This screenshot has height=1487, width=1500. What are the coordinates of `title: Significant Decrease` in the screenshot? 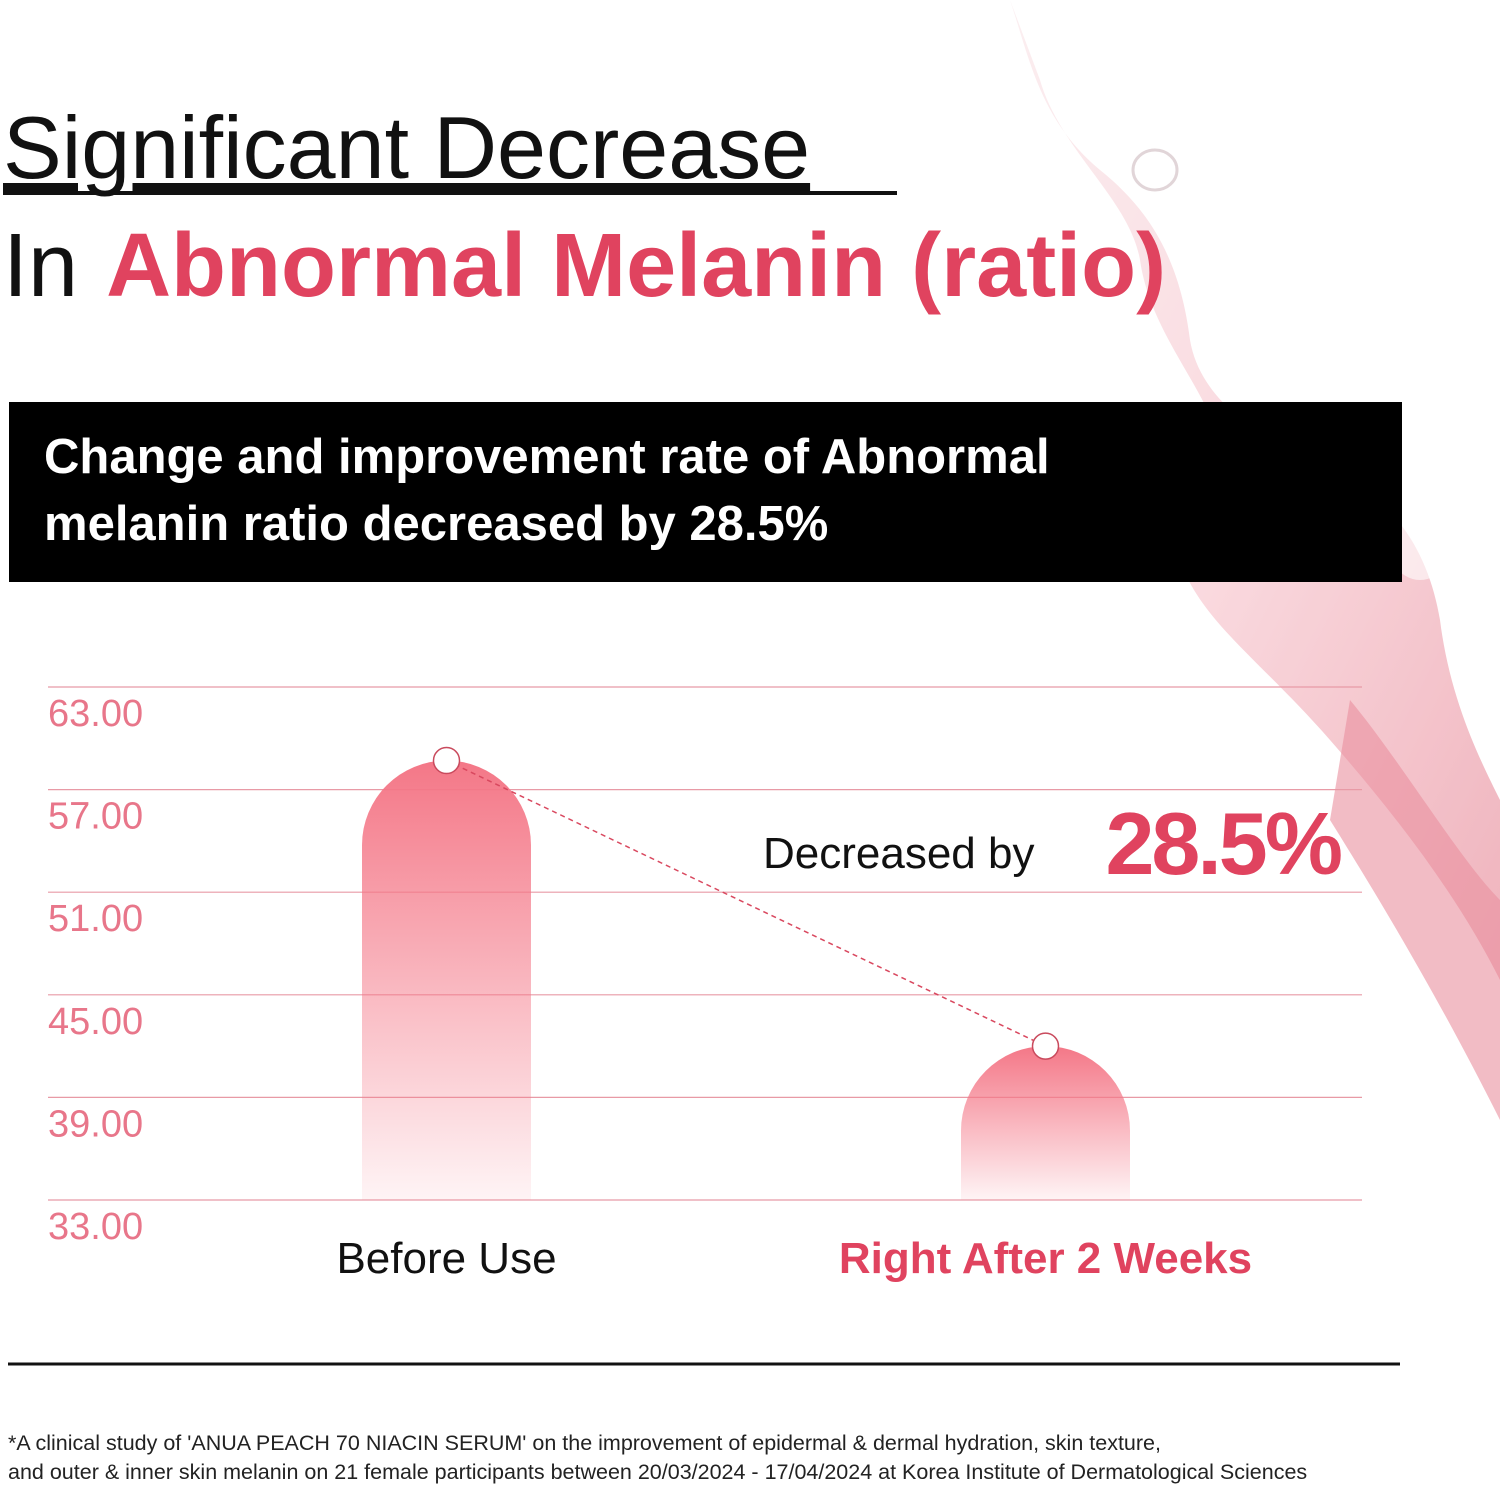 It's located at (406, 147).